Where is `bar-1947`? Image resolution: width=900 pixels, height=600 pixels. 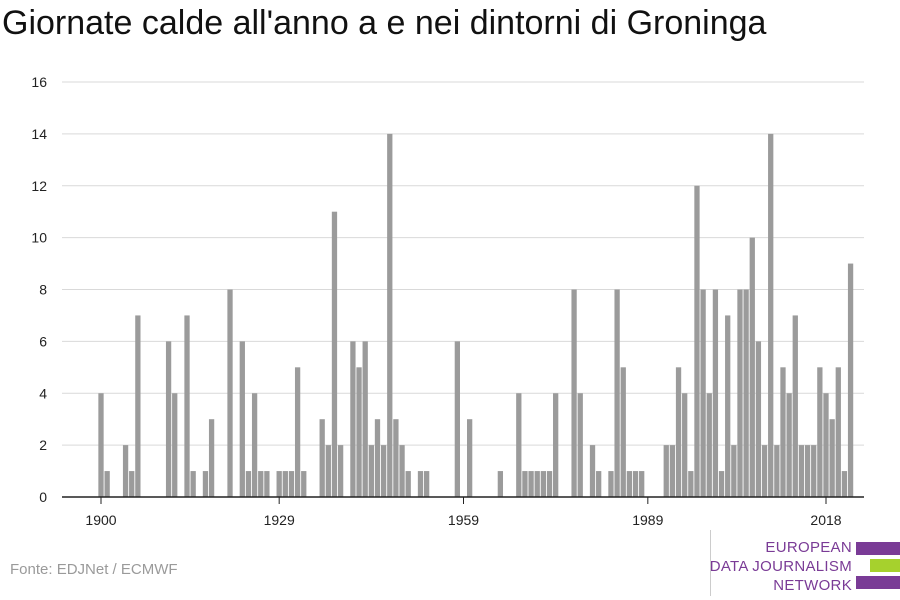
bar-1947 is located at coordinates (390, 315).